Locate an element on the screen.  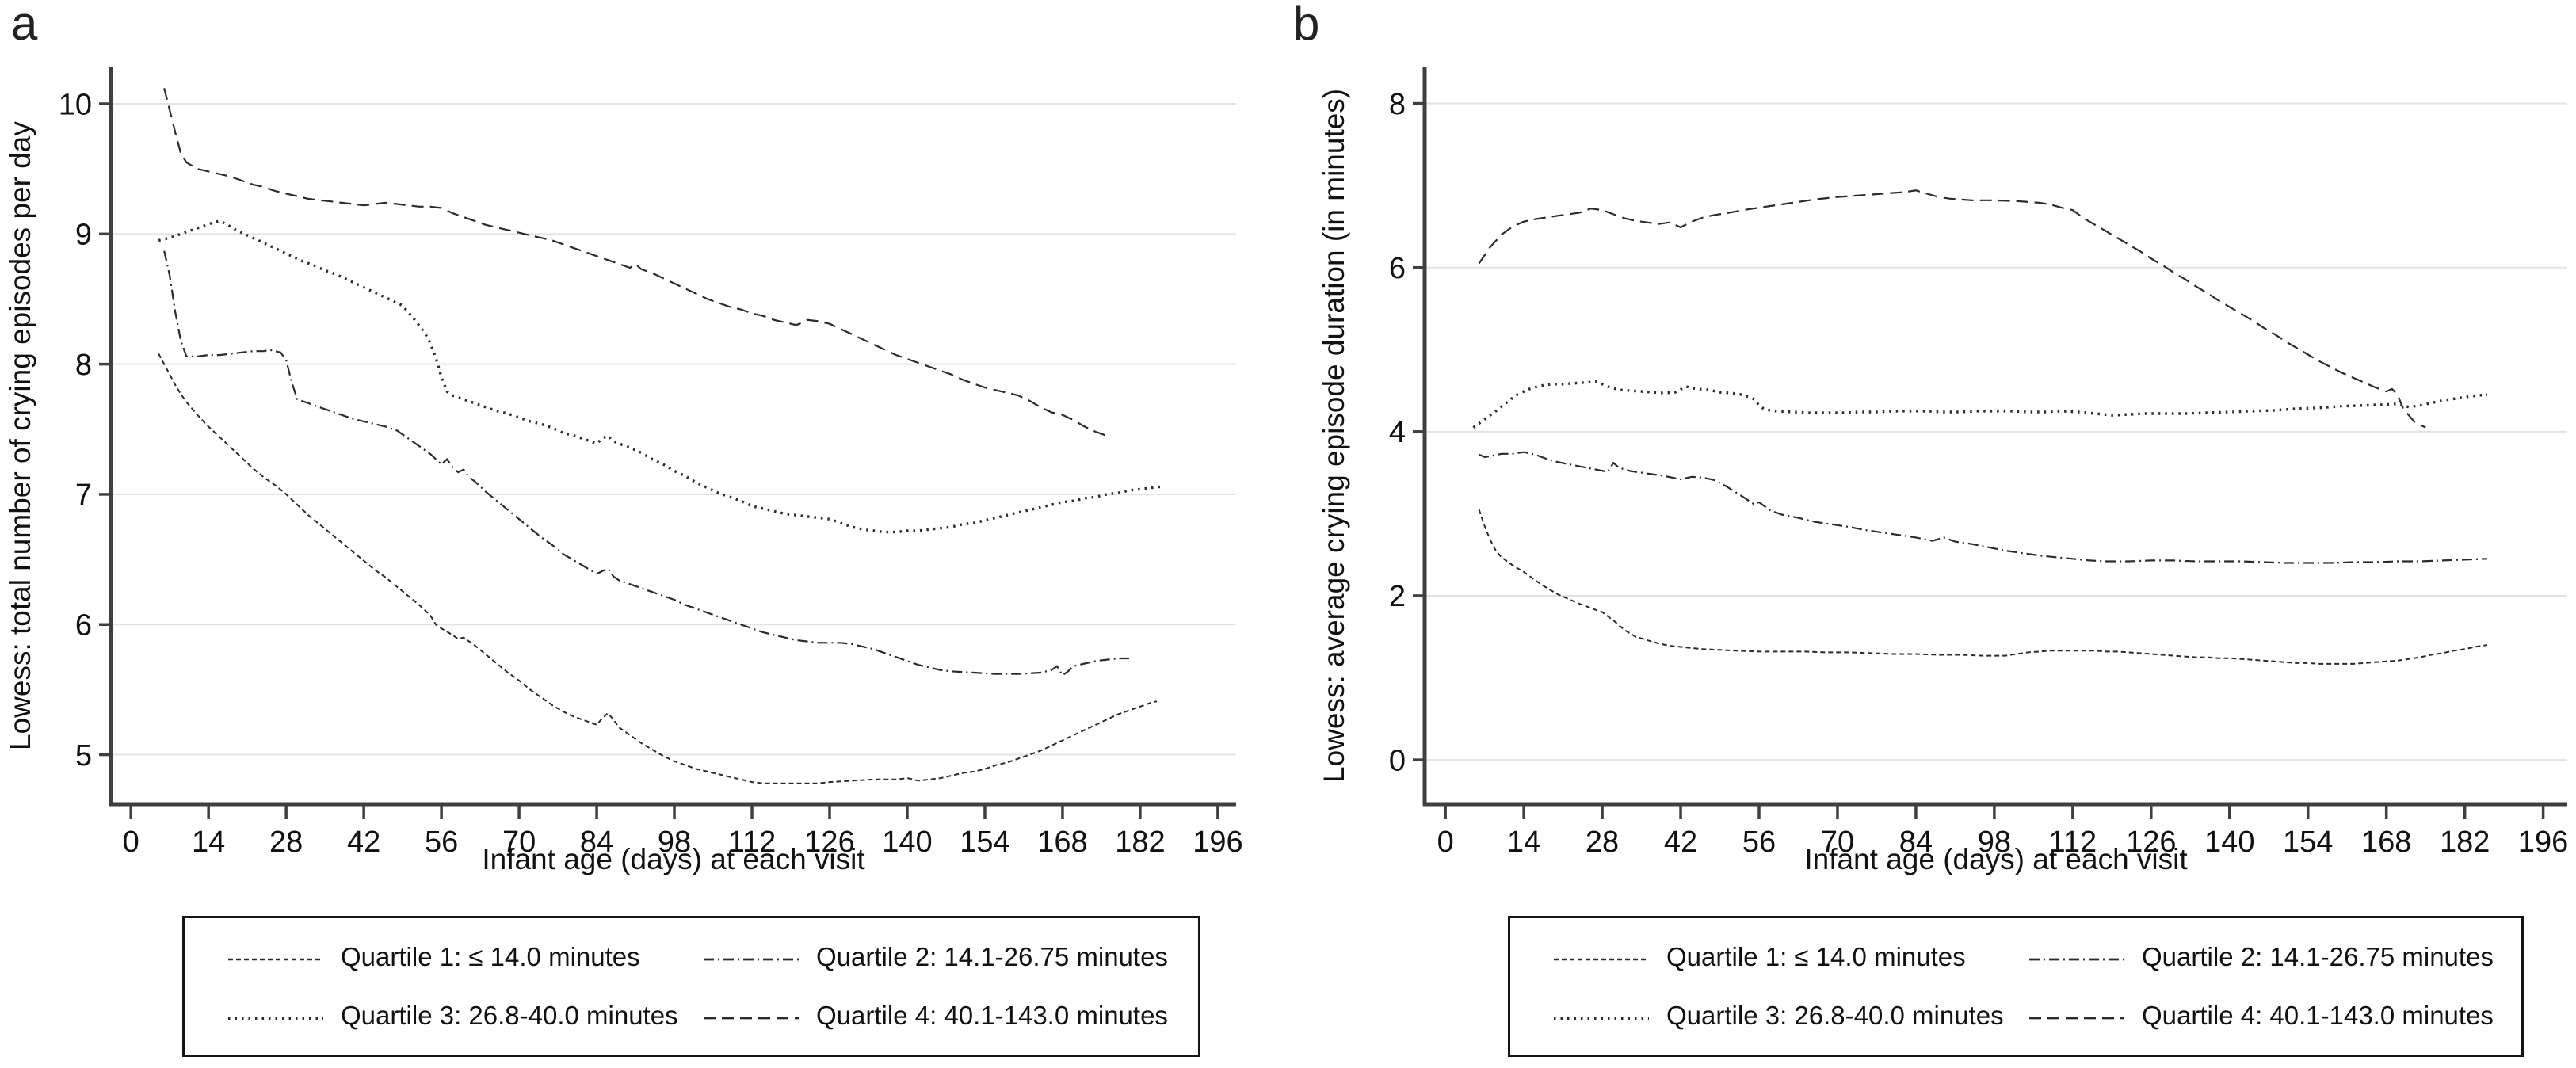
y-tick-label: 7 is located at coordinates (83, 495).